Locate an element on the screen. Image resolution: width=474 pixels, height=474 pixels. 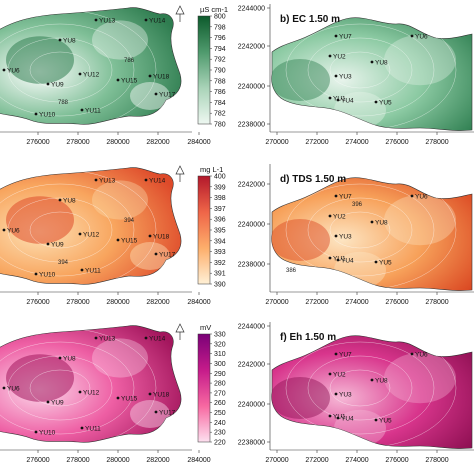
colorbar-tick-label: 300 is located at coordinates (220, 364).